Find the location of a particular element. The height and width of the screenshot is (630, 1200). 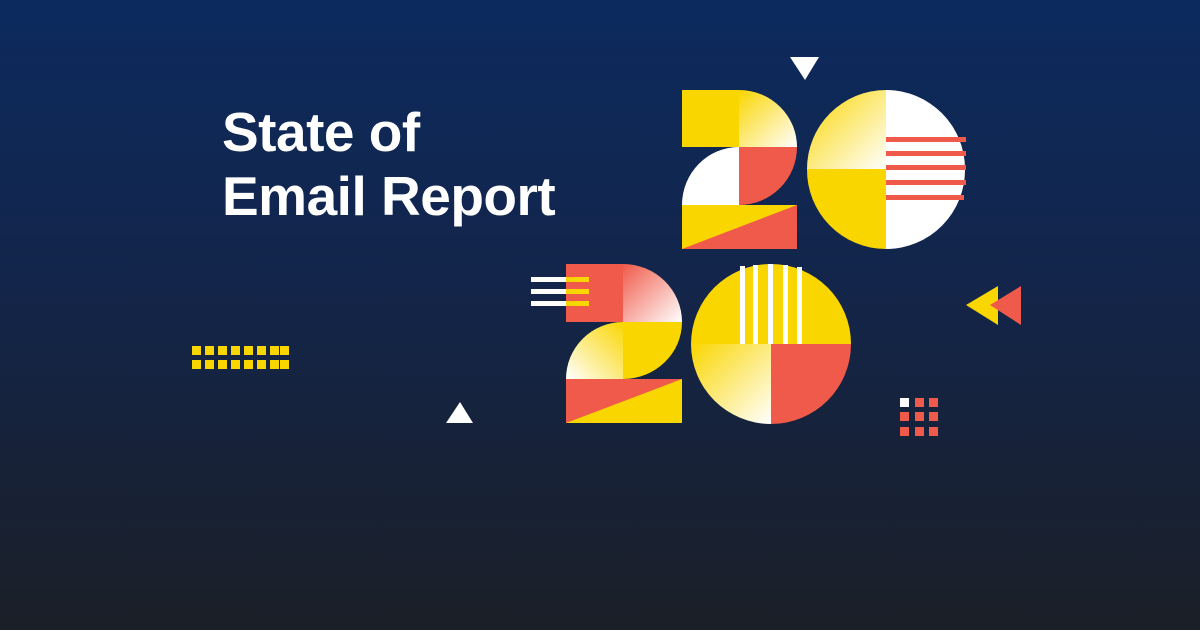

yellow-dot-grid is located at coordinates (240, 357).